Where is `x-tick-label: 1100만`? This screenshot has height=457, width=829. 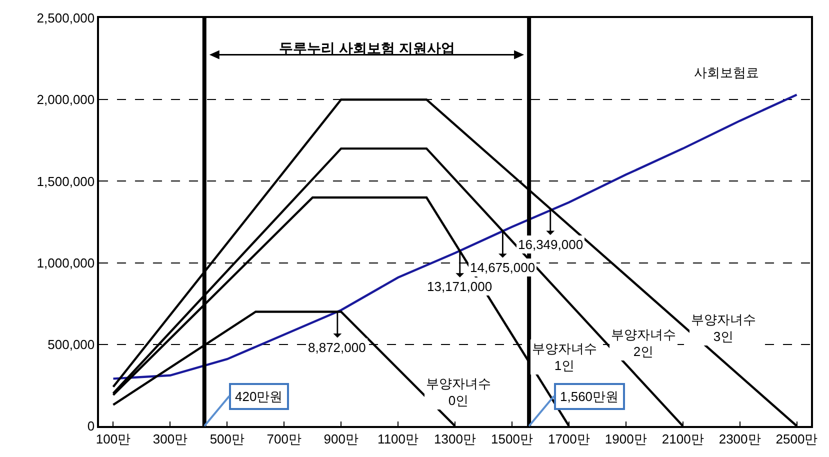 x-tick-label: 1100만 is located at coordinates (398, 438).